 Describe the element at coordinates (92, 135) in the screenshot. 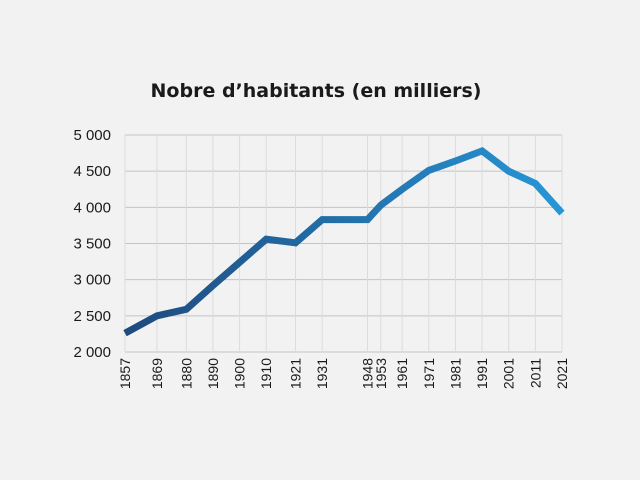

I see `y-tick-label: 5 000` at that location.